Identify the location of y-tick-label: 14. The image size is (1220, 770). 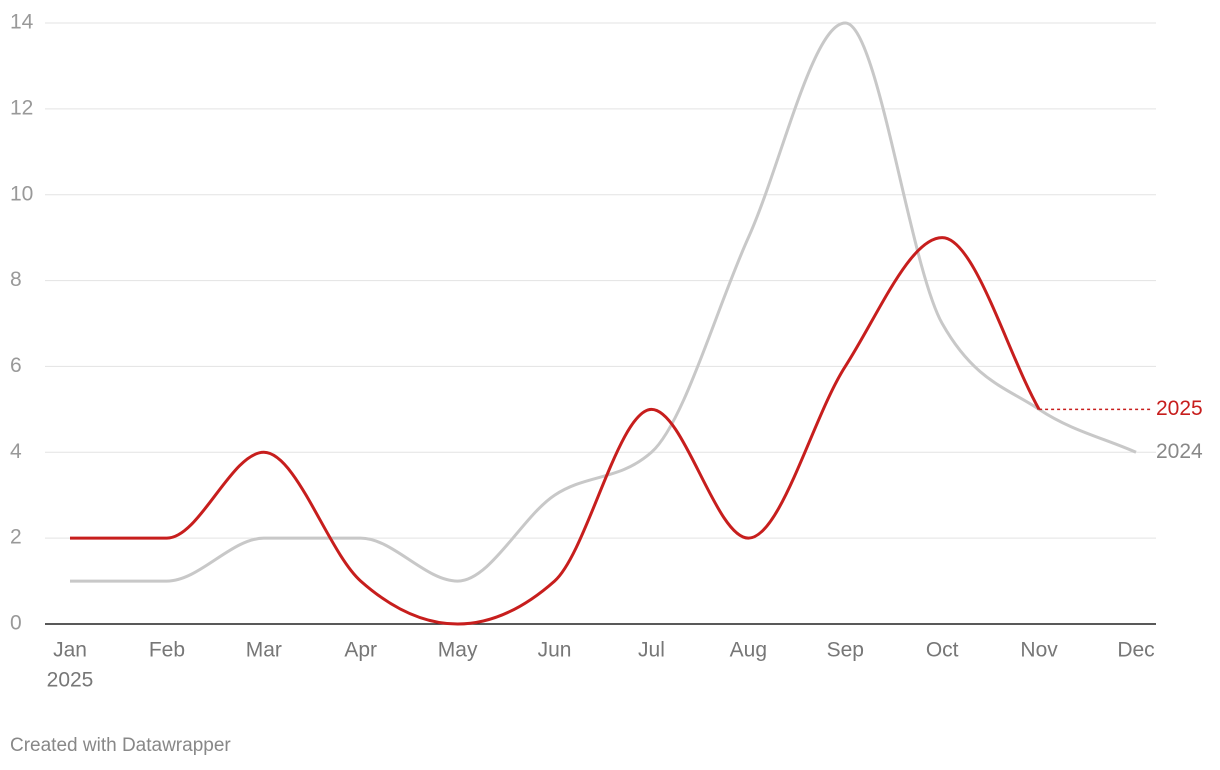
(22, 22).